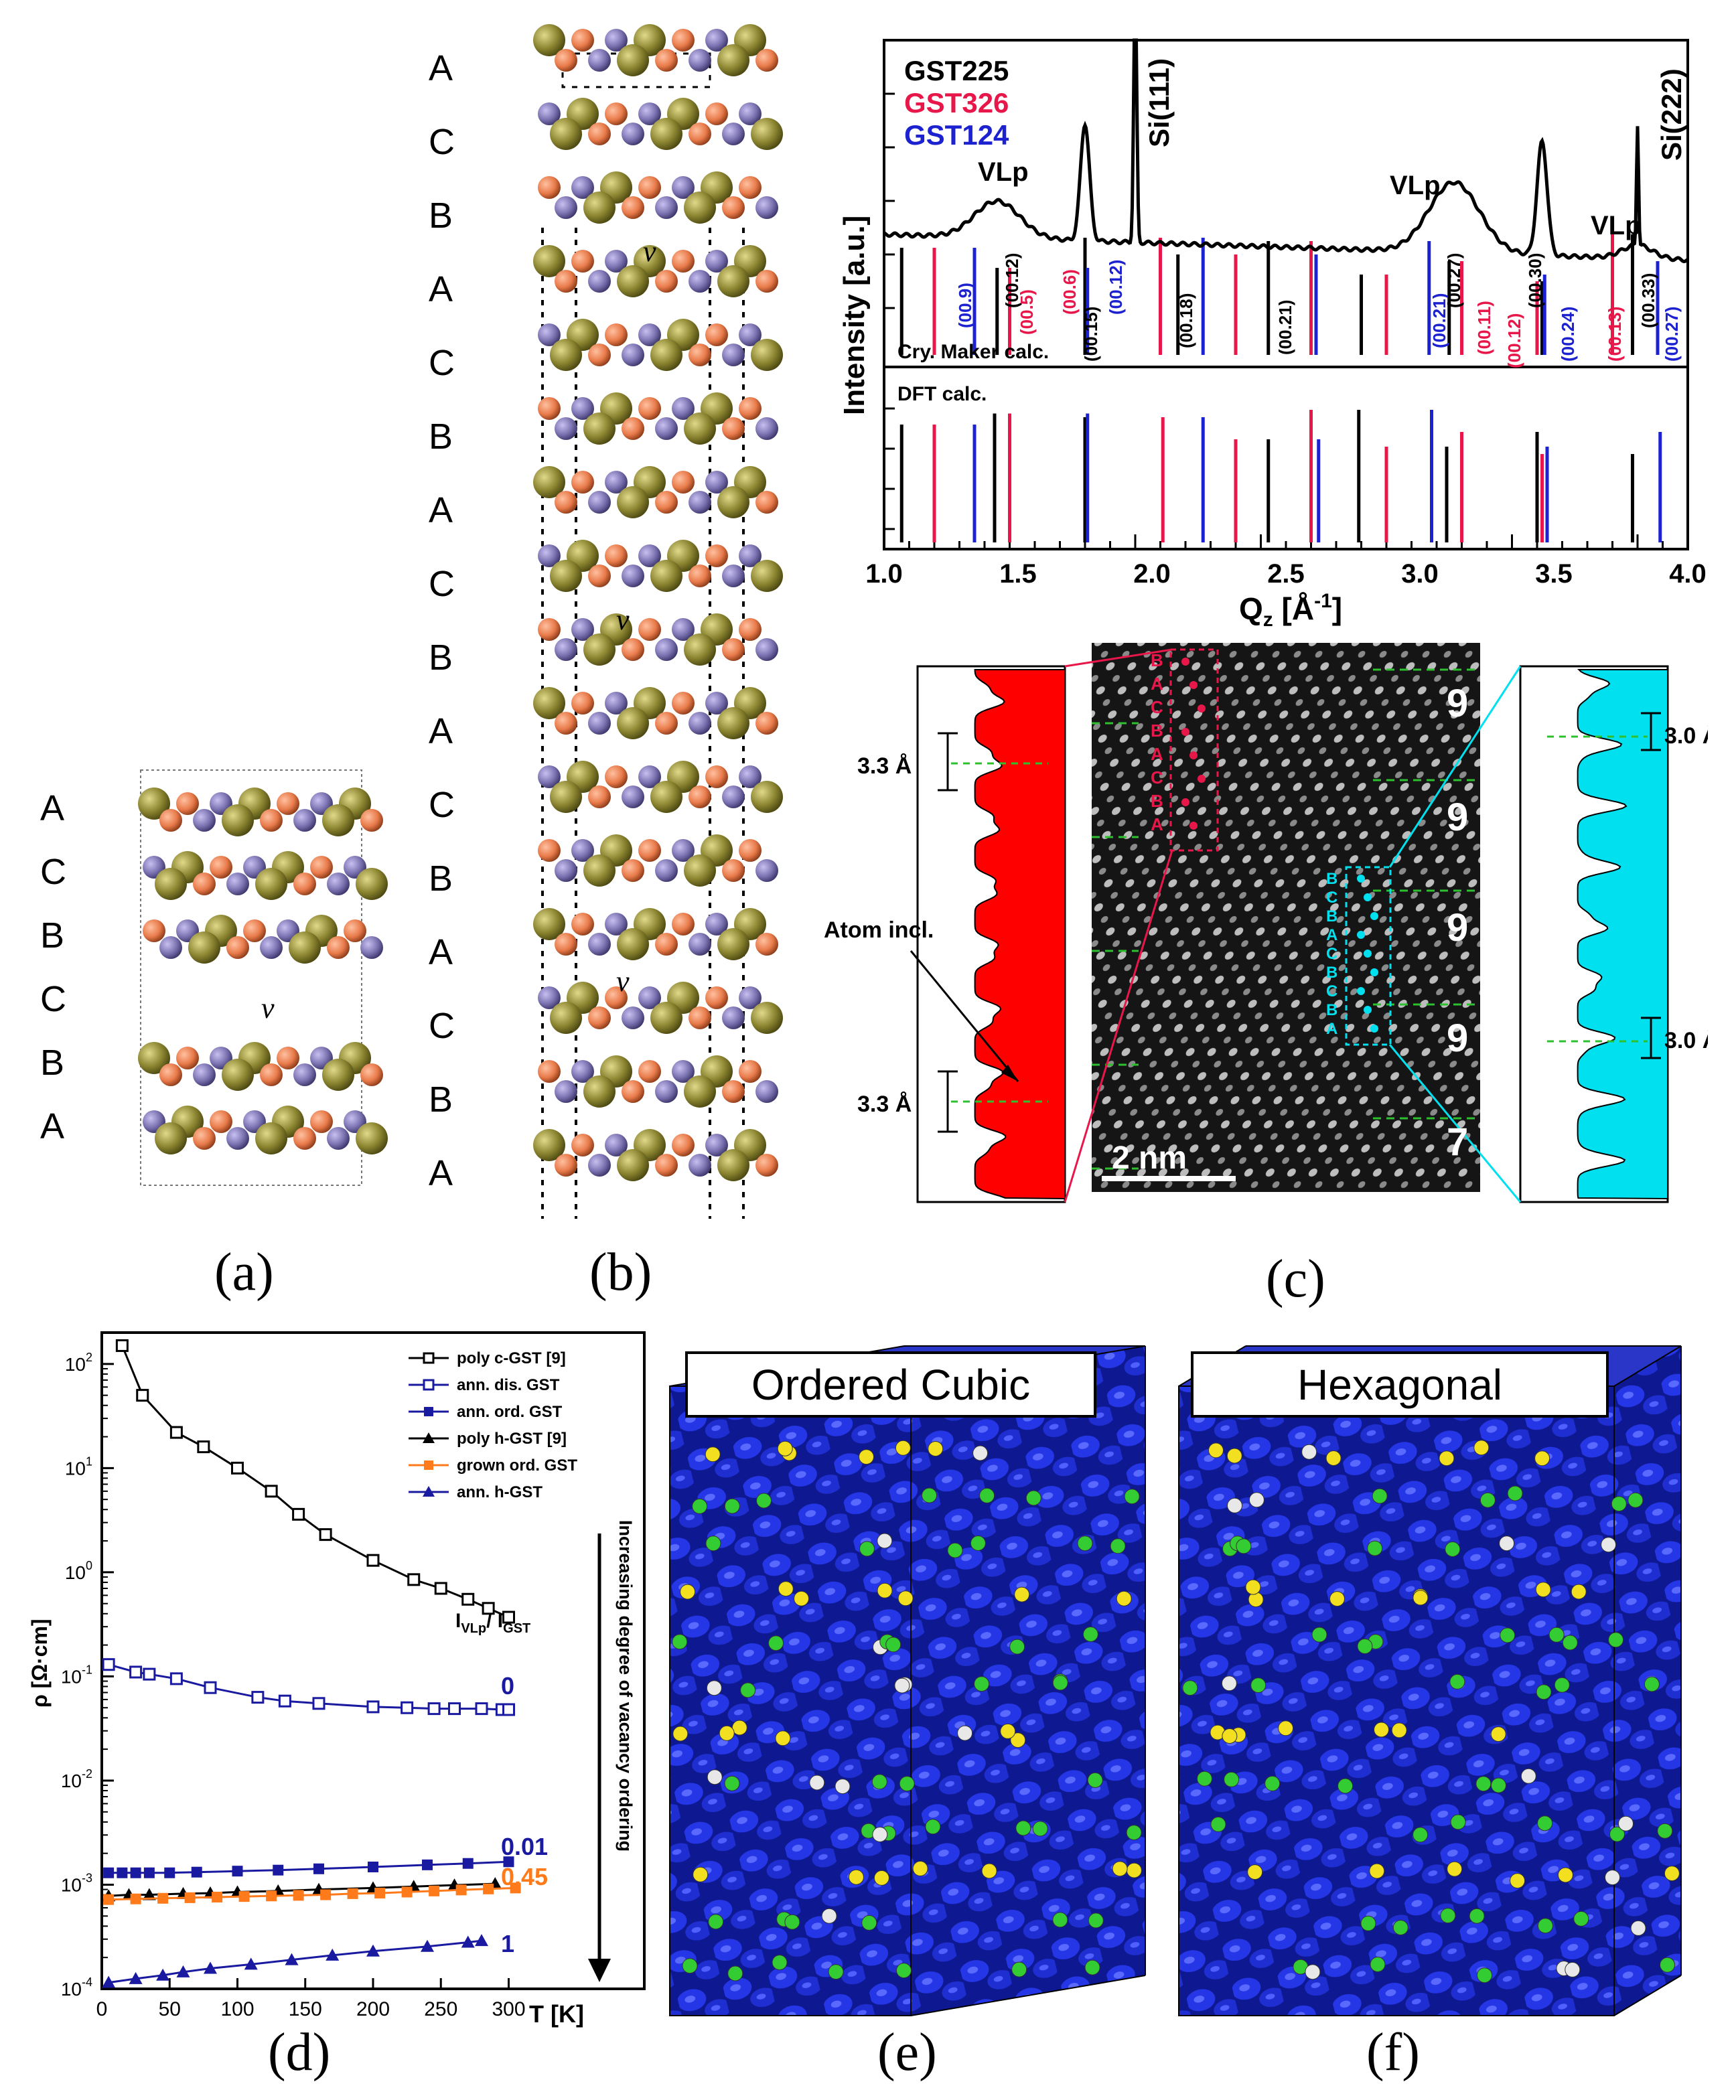  What do you see at coordinates (1420, 574) in the screenshot?
I see `xtick-label: 3.0` at bounding box center [1420, 574].